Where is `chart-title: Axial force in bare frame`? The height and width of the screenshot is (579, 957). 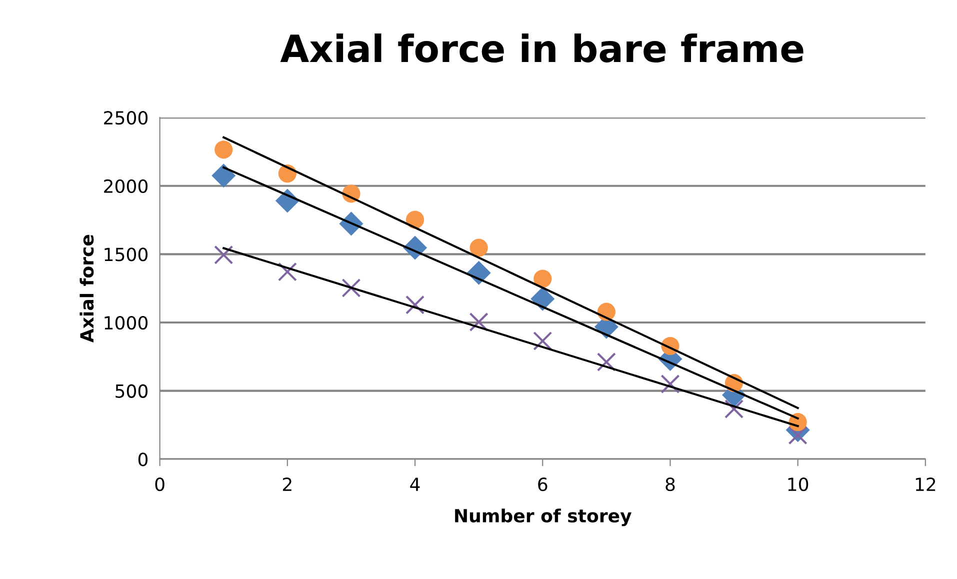
chart-title: Axial force in bare frame is located at coordinates (542, 48).